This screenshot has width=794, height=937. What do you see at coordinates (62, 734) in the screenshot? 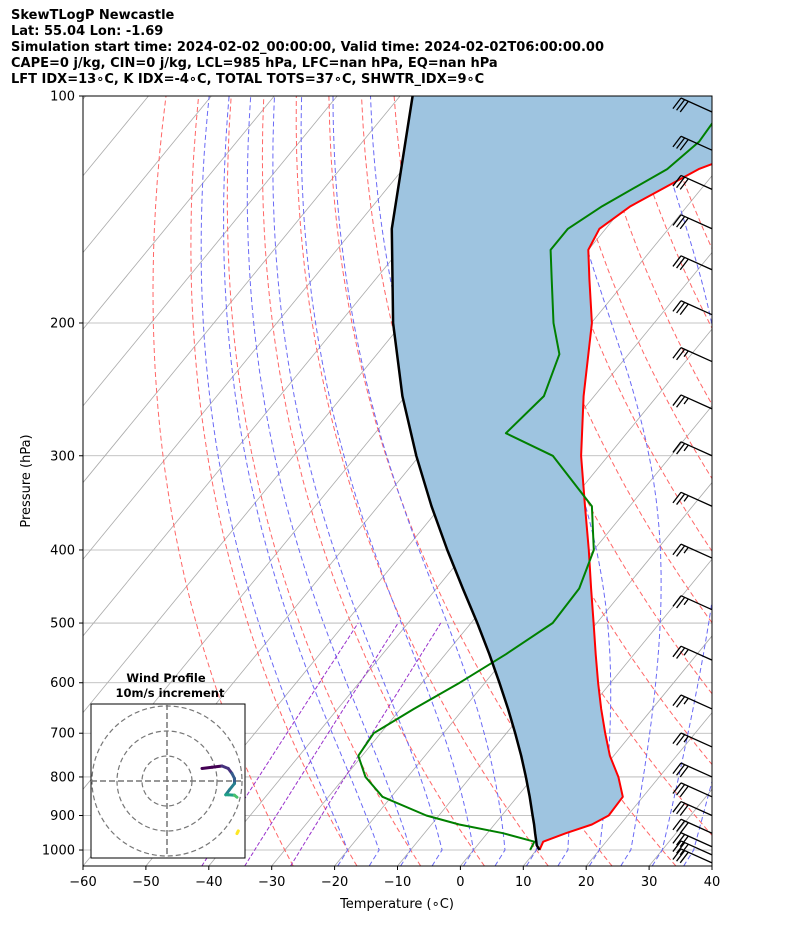
I see `y-tick-label: 700` at bounding box center [62, 734].